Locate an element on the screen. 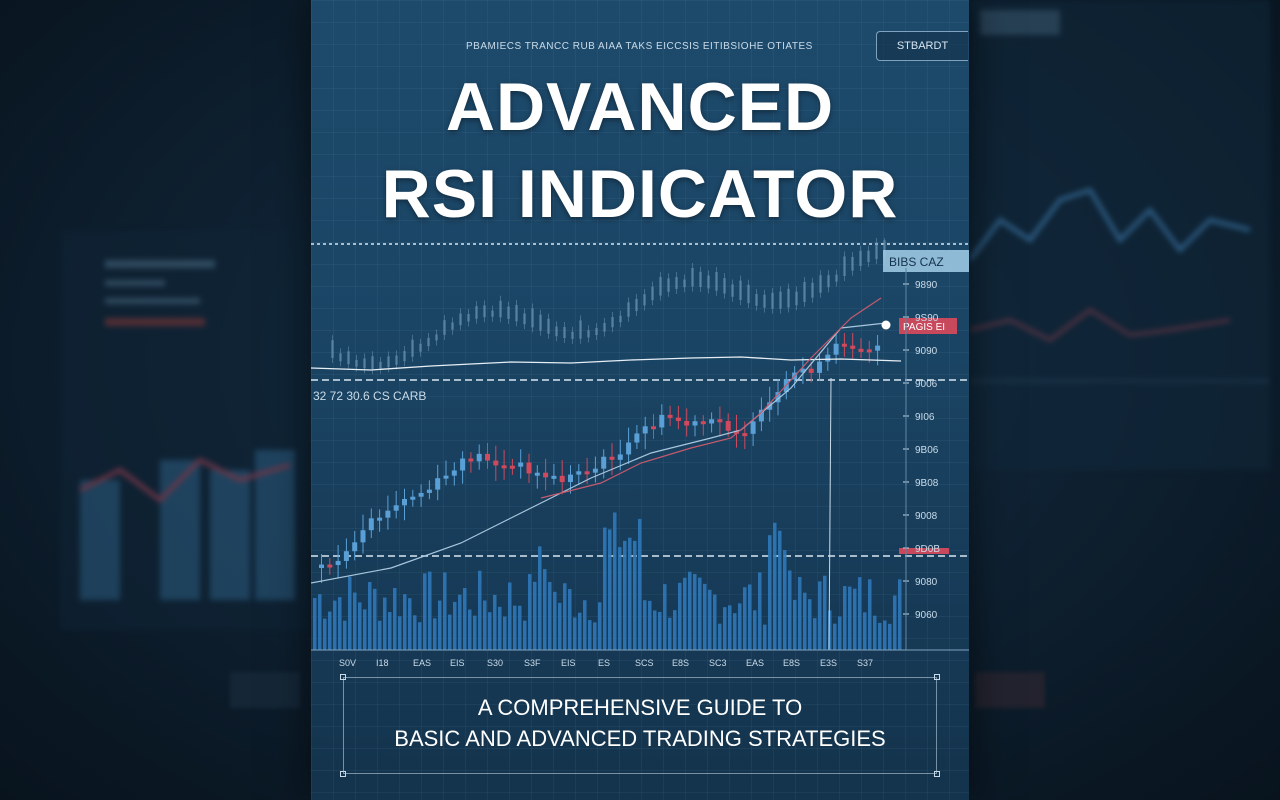 The height and width of the screenshot is (800, 1280). subtitle-frame is located at coordinates (640, 725).